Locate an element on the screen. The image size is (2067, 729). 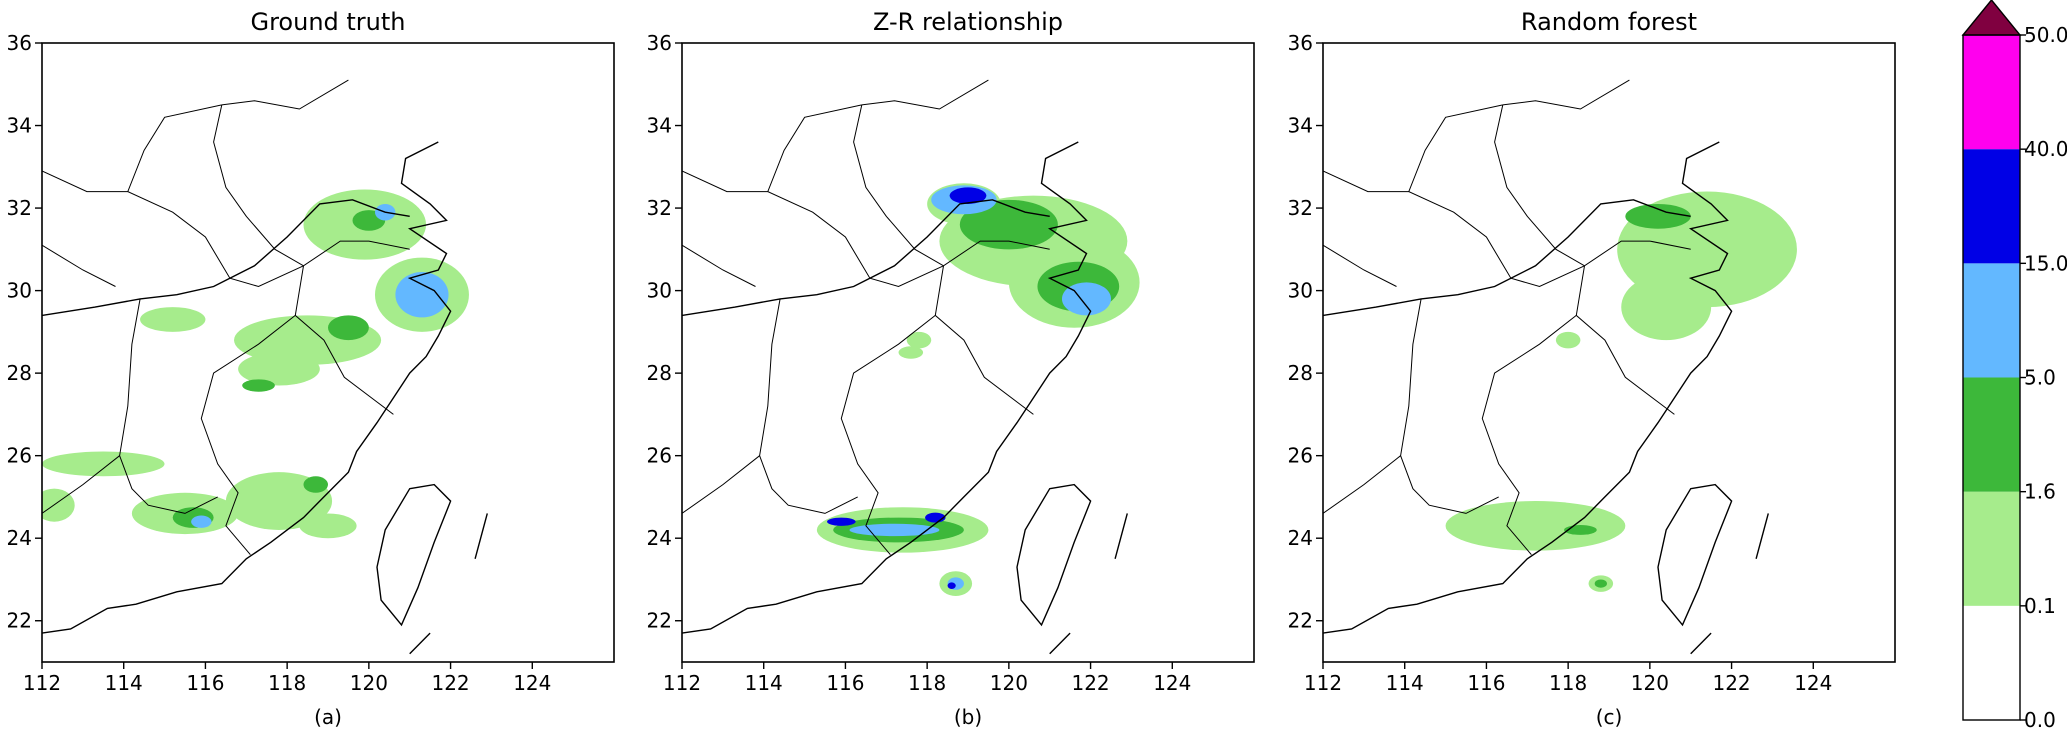
panel-caption: (c) is located at coordinates (1609, 717).